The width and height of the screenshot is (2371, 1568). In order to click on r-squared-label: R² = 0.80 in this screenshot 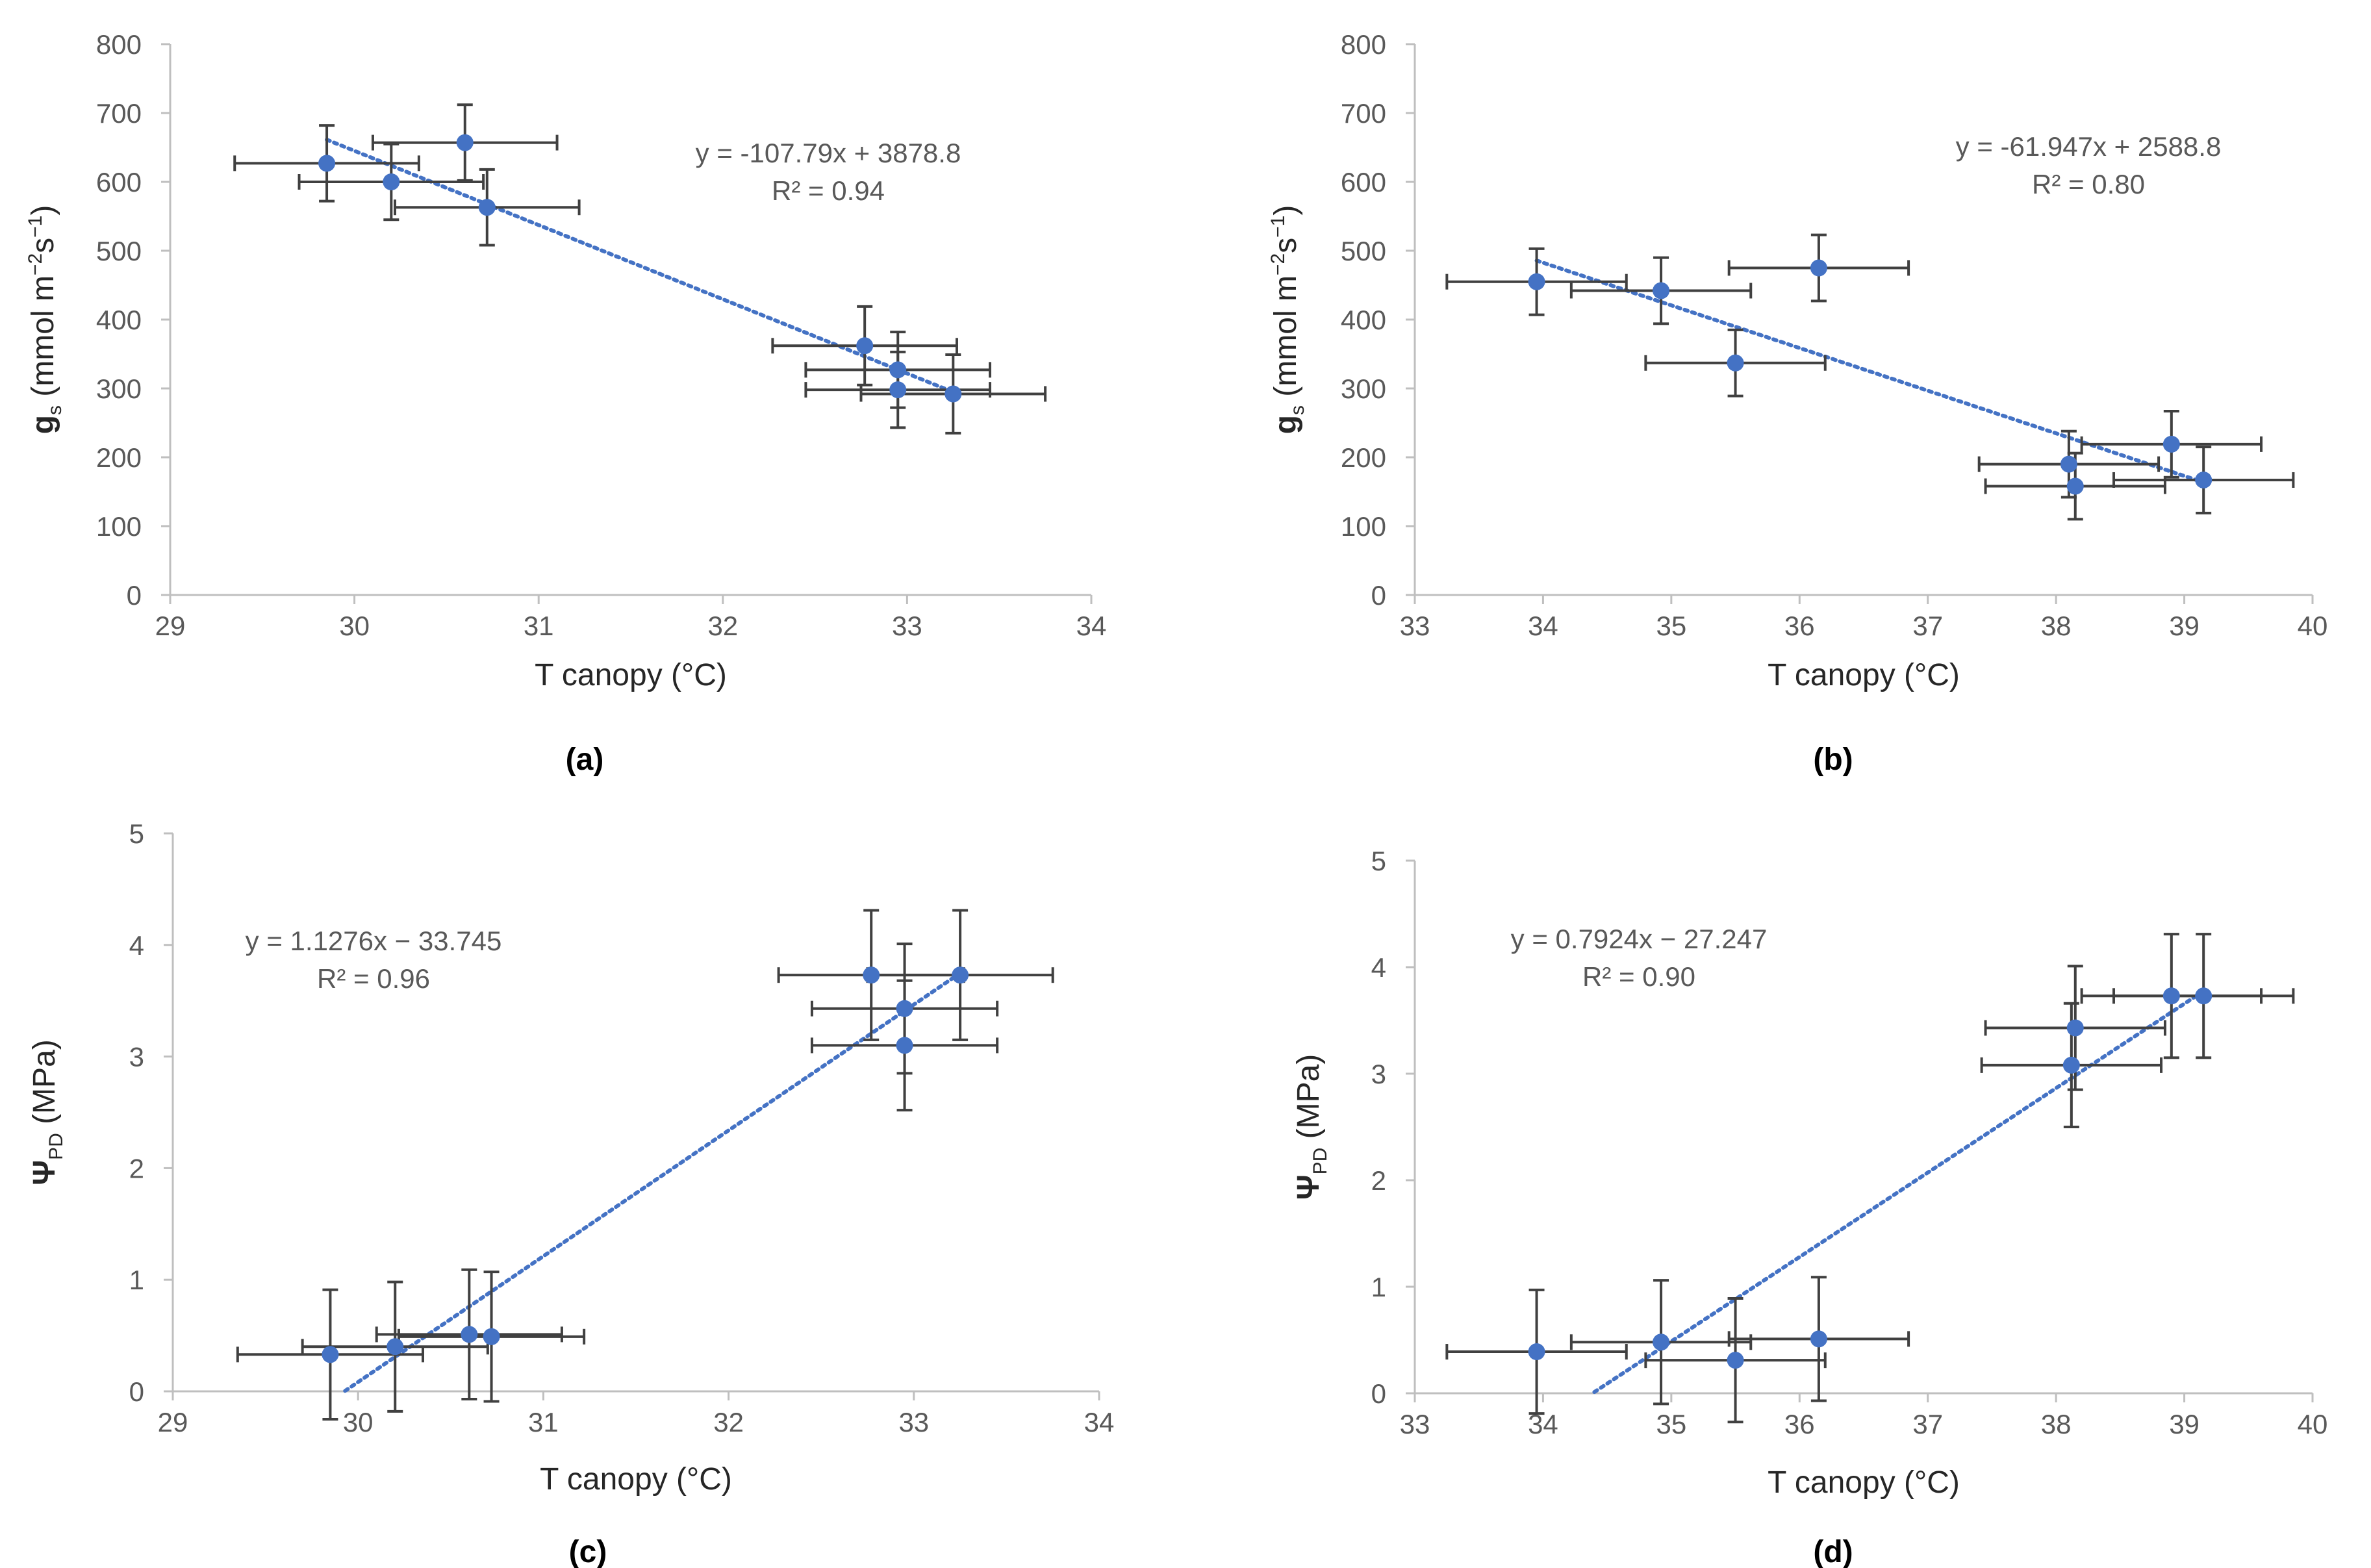, I will do `click(2088, 184)`.